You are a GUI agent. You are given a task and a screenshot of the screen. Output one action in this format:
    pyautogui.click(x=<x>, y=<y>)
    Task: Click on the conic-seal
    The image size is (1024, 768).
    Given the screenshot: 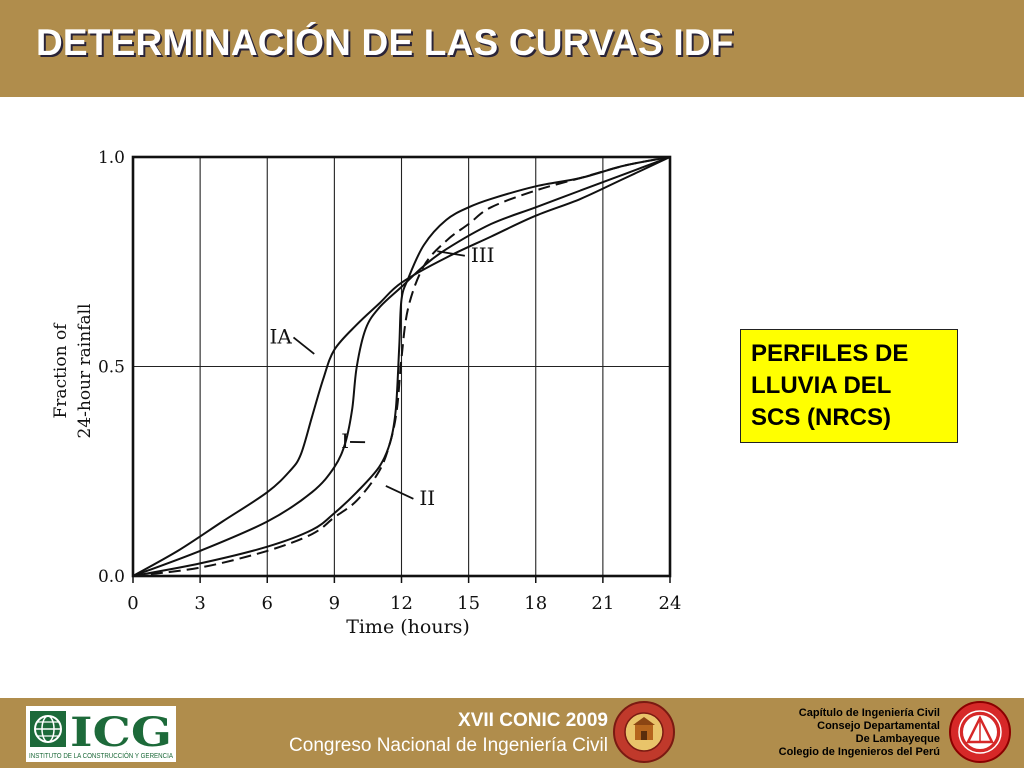 What is the action you would take?
    pyautogui.click(x=644, y=732)
    